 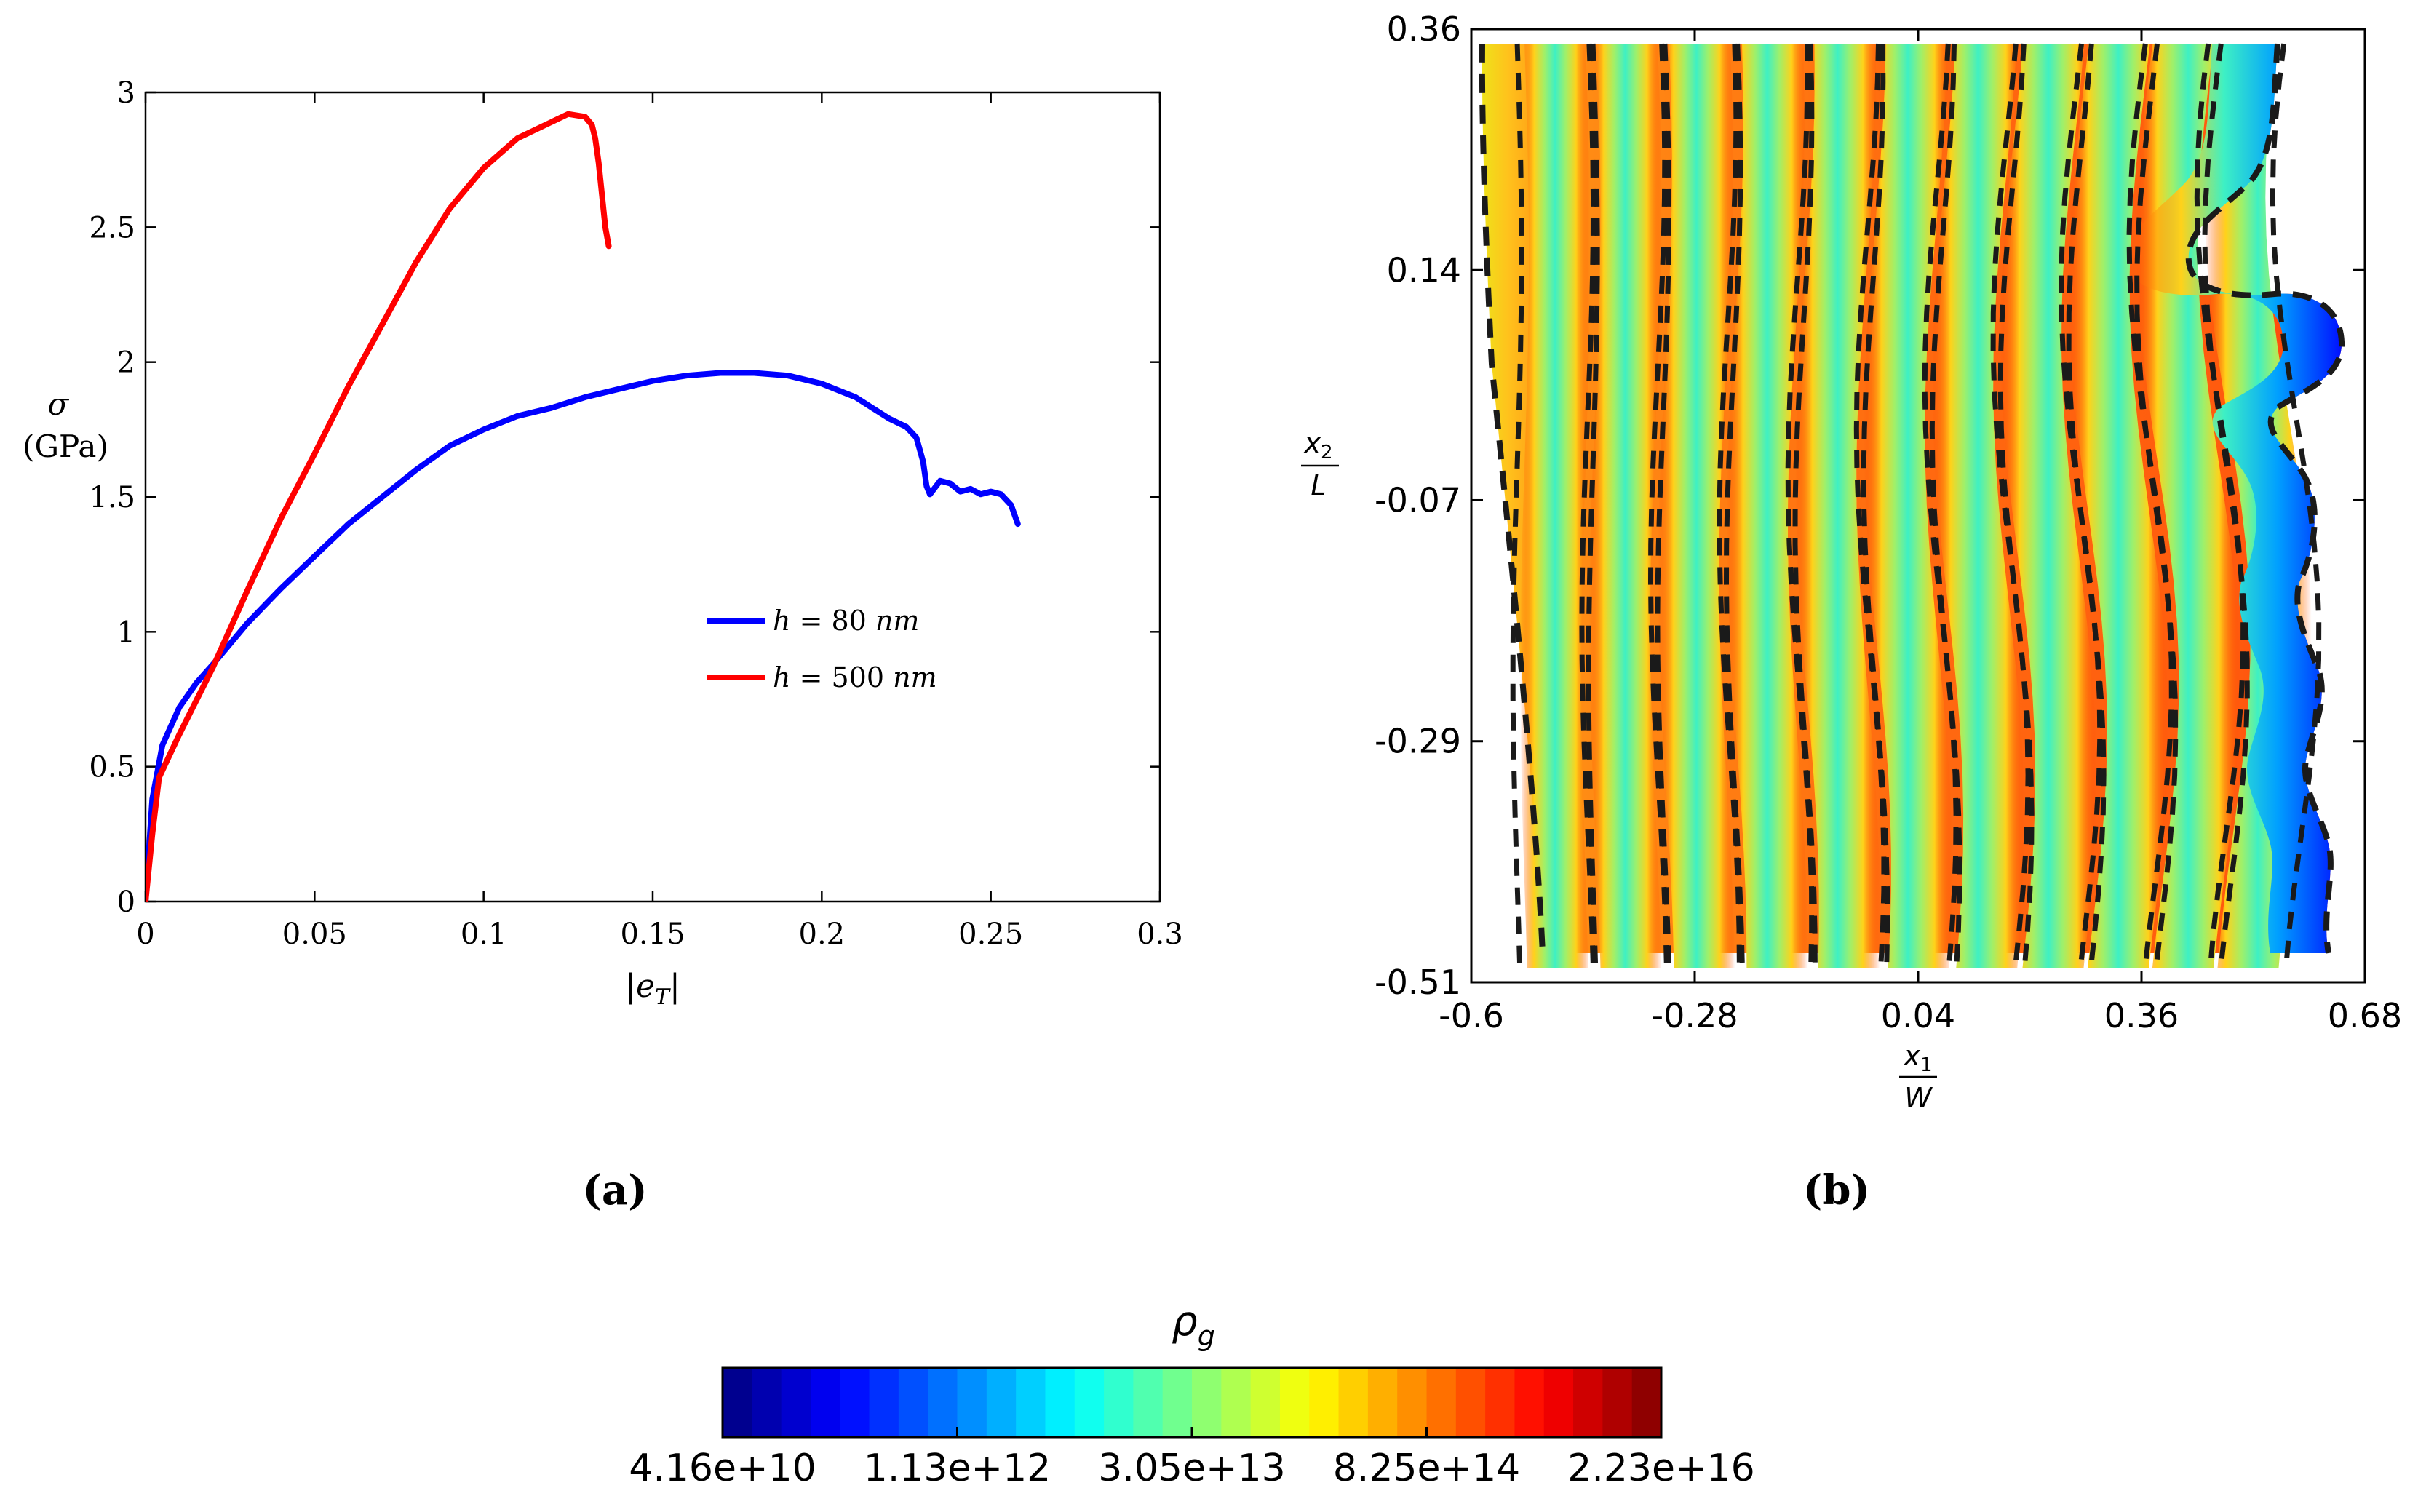 What do you see at coordinates (1418, 742) in the screenshot?
I see `y-tick-label-b: -0.29` at bounding box center [1418, 742].